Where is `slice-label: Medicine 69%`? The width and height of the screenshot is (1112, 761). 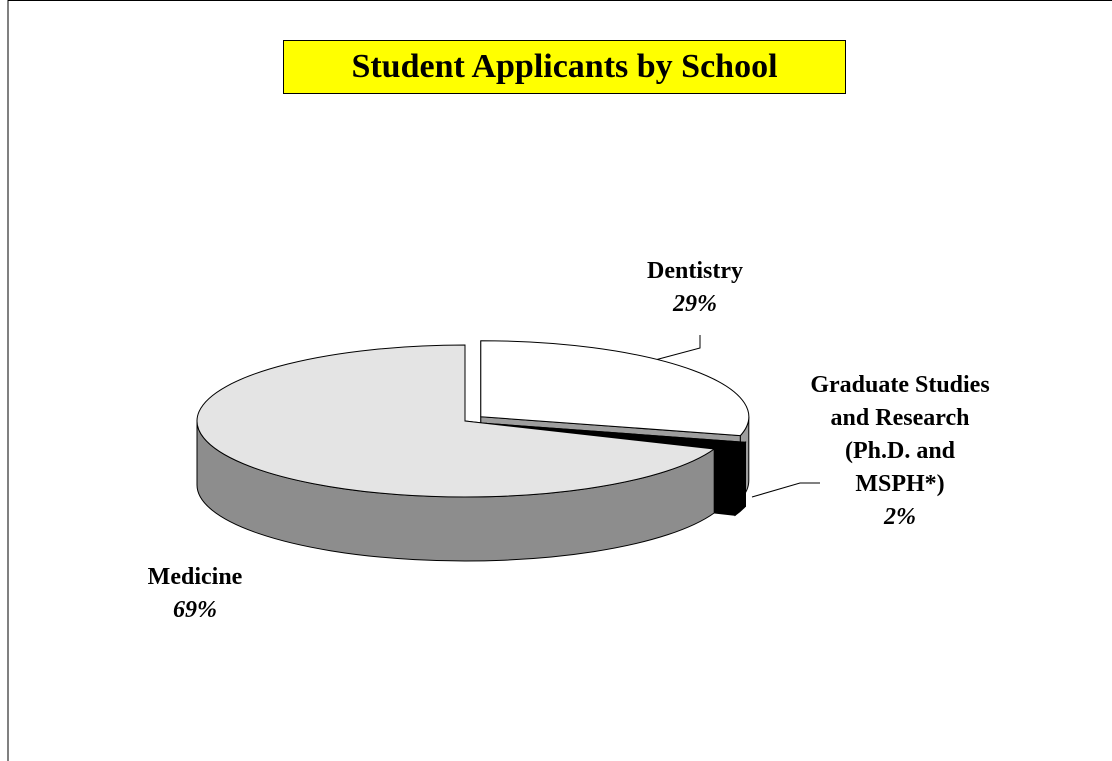
slice-label: Medicine 69% is located at coordinates (195, 594).